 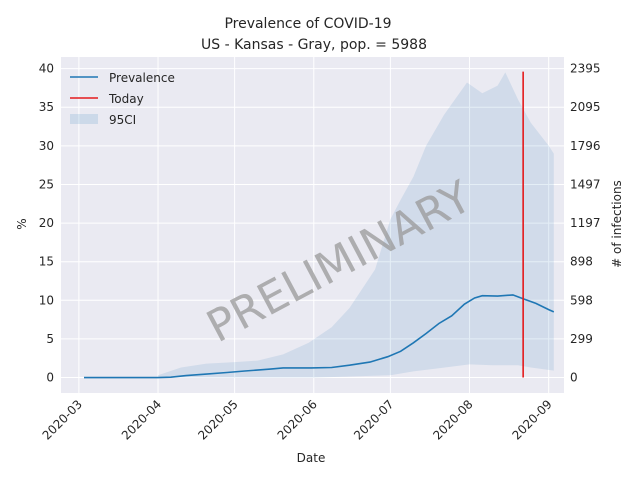 What do you see at coordinates (46, 223) in the screenshot?
I see `y-tick-label: 20` at bounding box center [46, 223].